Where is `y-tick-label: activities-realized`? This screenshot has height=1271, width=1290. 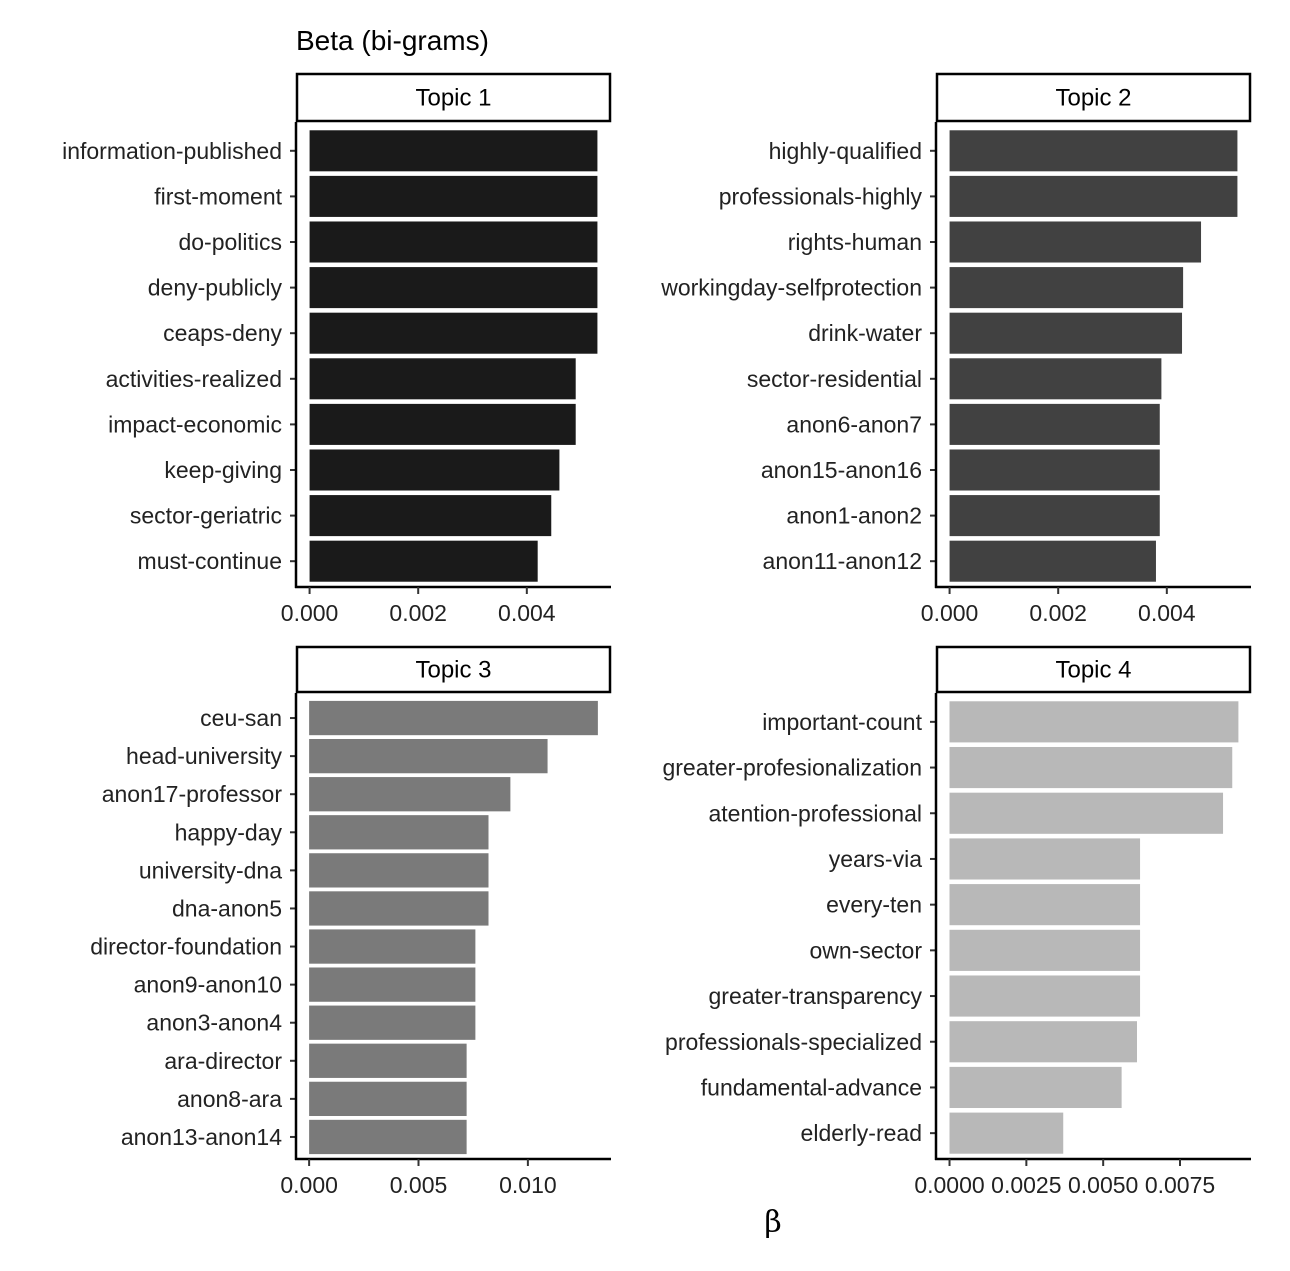 y-tick-label: activities-realized is located at coordinates (194, 379).